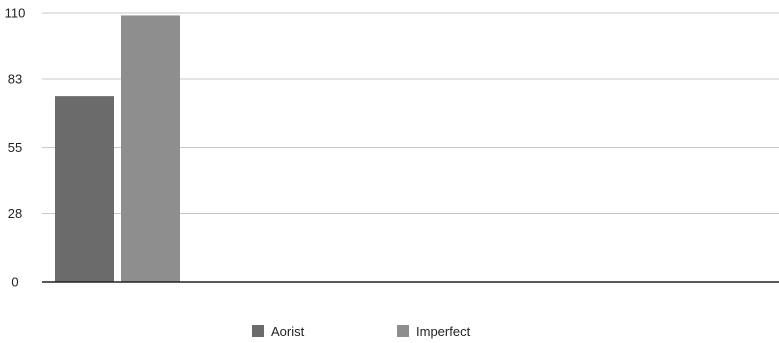 Image resolution: width=779 pixels, height=343 pixels. I want to click on y-axis-ticks: 0 28 55 83 110, so click(15, 148).